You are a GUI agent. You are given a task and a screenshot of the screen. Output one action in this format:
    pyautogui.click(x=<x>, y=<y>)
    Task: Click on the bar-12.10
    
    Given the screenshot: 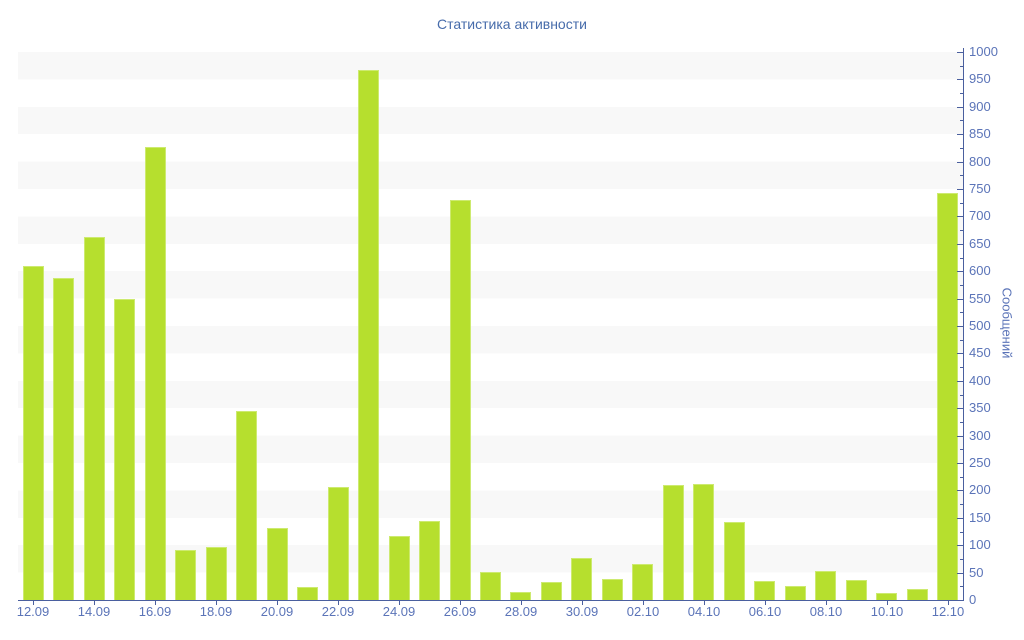 What is the action you would take?
    pyautogui.click(x=948, y=396)
    